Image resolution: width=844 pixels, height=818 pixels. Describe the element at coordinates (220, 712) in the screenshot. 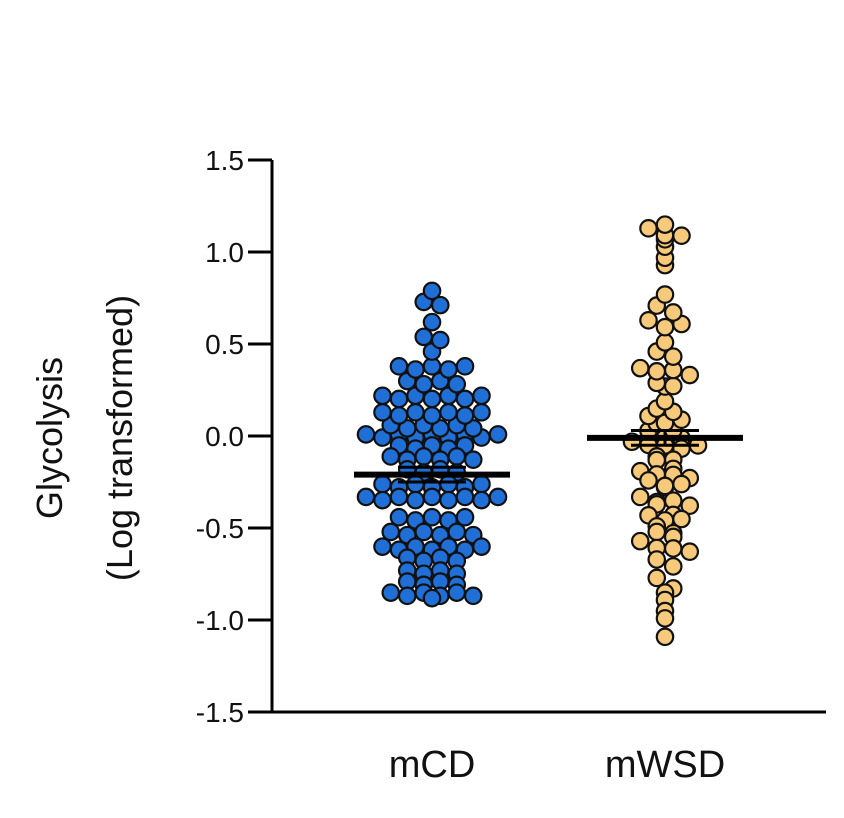

I see `y-tick-label: -1.5` at that location.